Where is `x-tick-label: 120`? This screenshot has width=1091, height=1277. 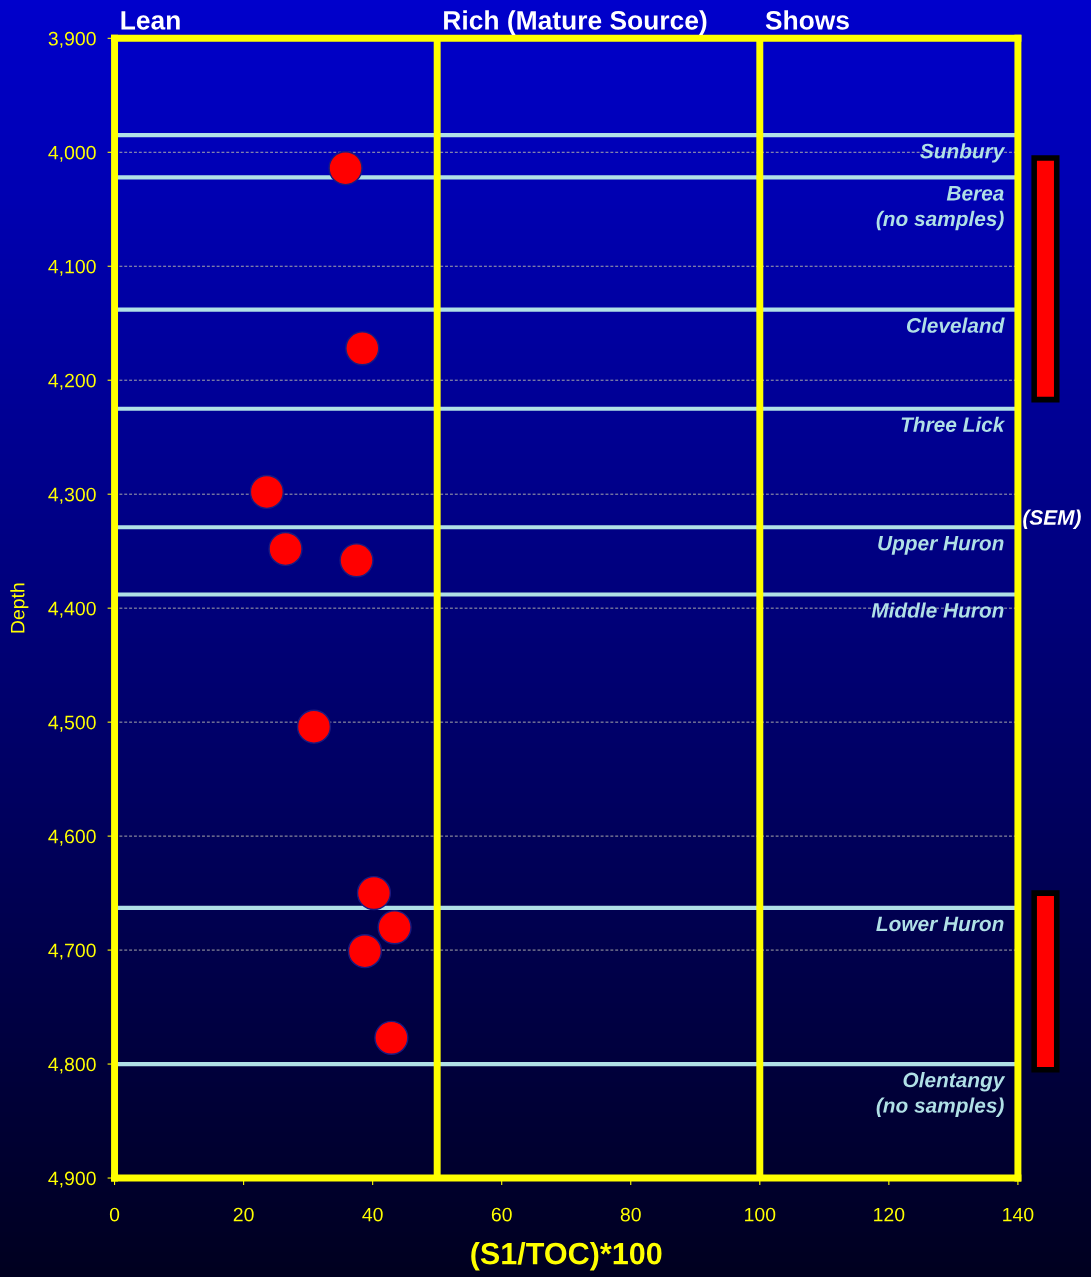
x-tick-label: 120 is located at coordinates (889, 1214).